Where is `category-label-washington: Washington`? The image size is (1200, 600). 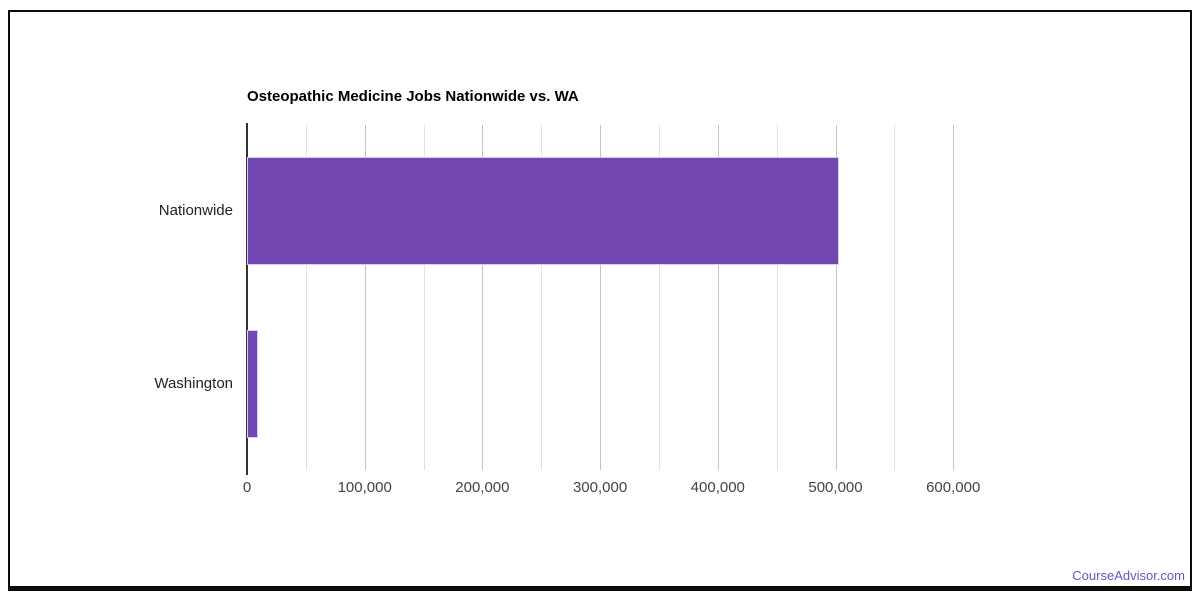 category-label-washington: Washington is located at coordinates (193, 383).